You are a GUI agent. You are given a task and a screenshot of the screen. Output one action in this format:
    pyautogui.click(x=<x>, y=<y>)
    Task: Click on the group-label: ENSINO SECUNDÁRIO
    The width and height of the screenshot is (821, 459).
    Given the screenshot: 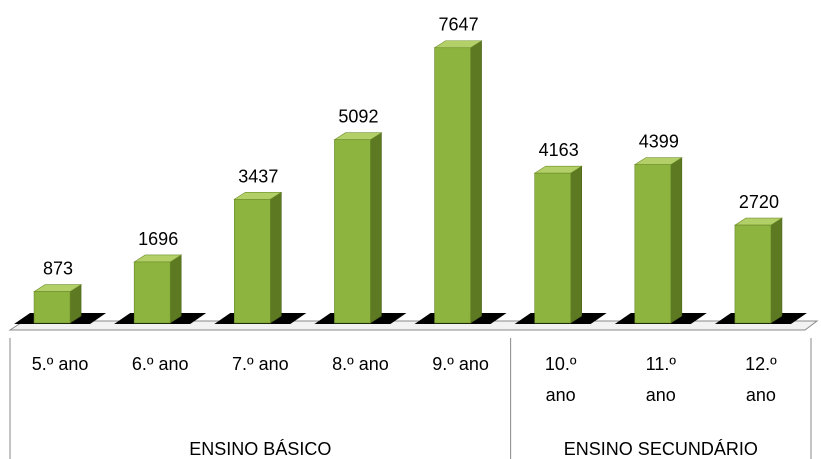 What is the action you would take?
    pyautogui.click(x=661, y=449)
    